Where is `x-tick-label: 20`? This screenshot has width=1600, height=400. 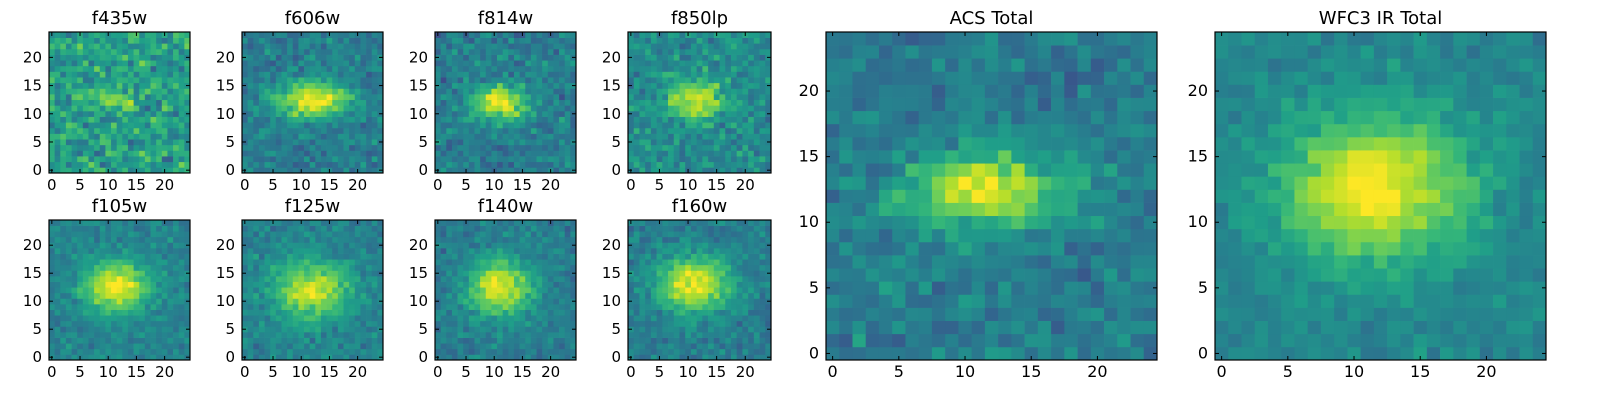 x-tick-label: 20 is located at coordinates (550, 185).